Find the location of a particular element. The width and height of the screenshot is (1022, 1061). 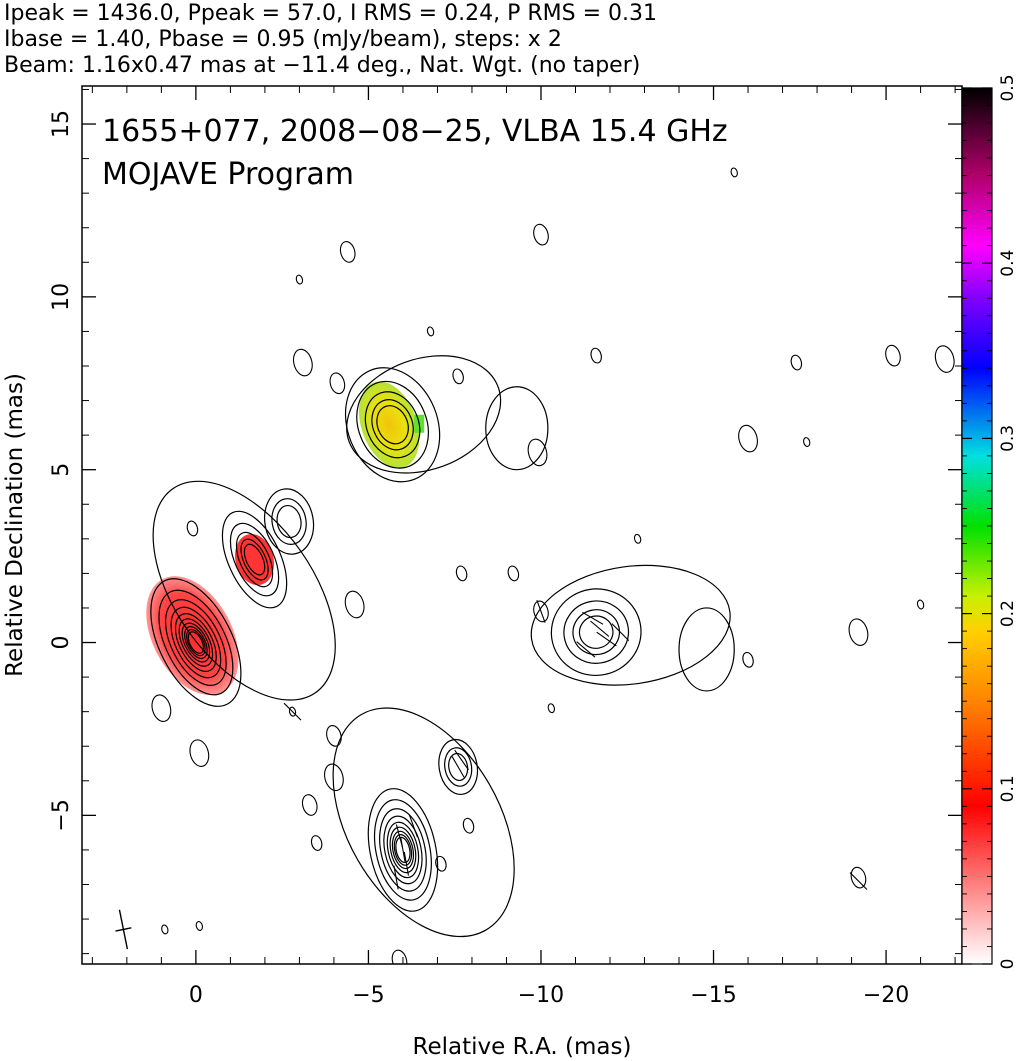

x-axis-label: Relative R.A. (mas) is located at coordinates (522, 1047).